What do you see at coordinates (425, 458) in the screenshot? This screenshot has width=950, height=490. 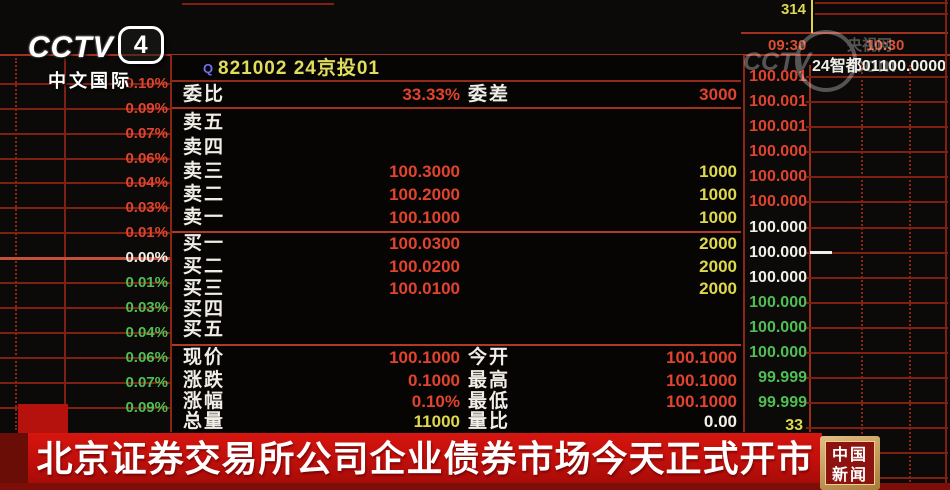 I see `news-ticker-banner: 北京证券交易所公司企业债券市场今天正式开市` at bounding box center [425, 458].